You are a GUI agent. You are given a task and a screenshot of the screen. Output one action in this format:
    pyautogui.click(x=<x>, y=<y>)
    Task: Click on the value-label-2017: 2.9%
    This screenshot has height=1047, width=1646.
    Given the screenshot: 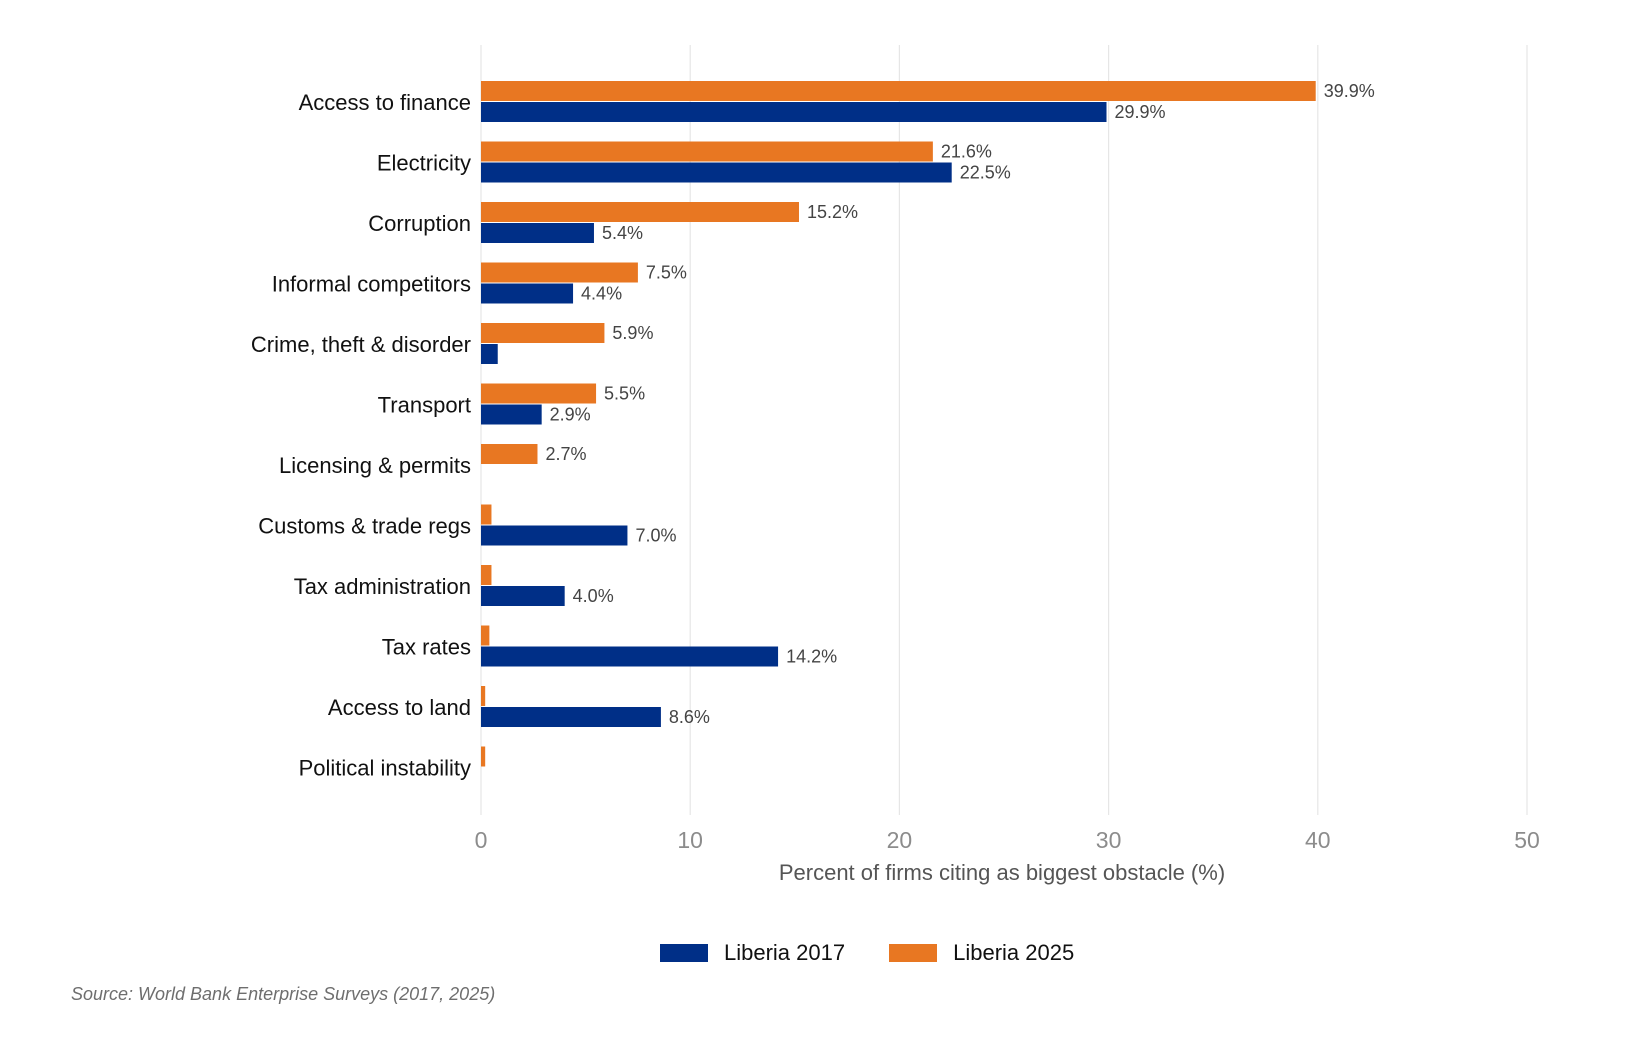 What is the action you would take?
    pyautogui.click(x=570, y=415)
    